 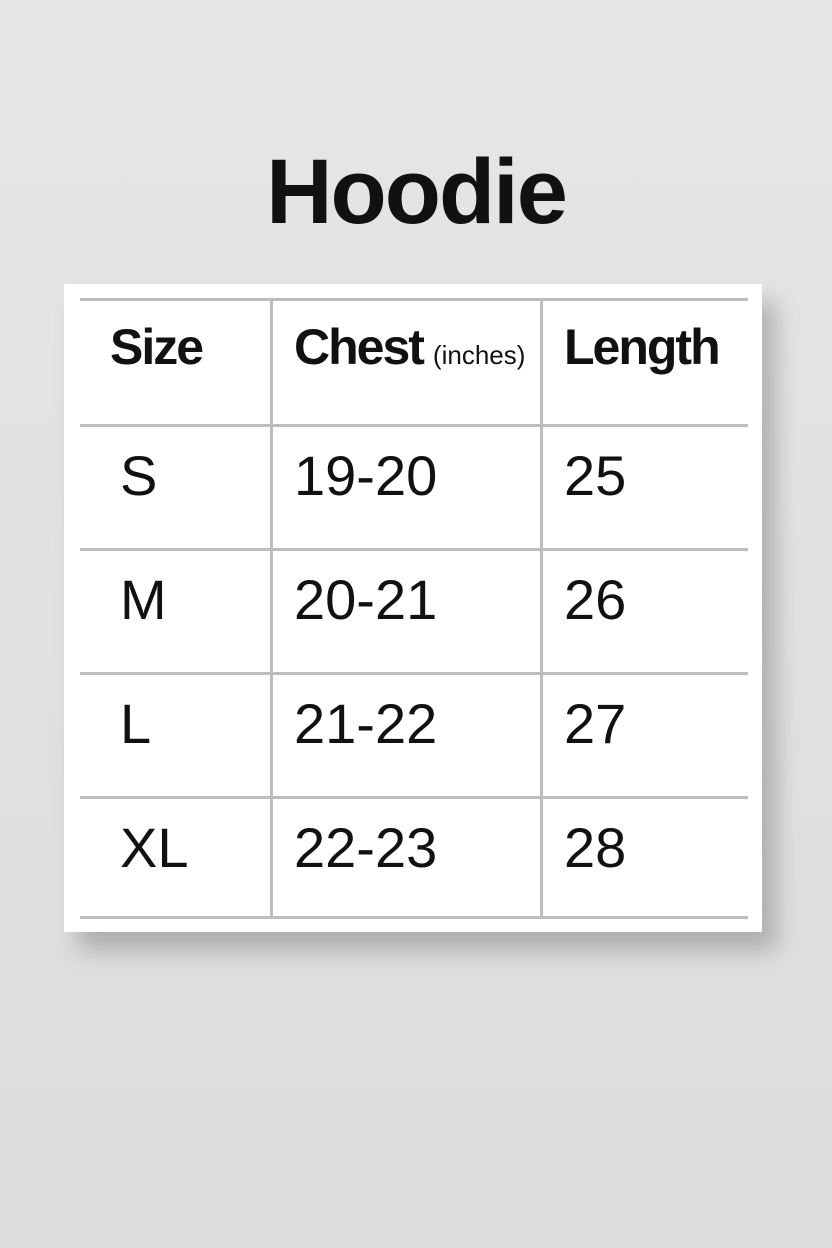 I want to click on header-cell: Chest (inches), so click(x=409, y=347).